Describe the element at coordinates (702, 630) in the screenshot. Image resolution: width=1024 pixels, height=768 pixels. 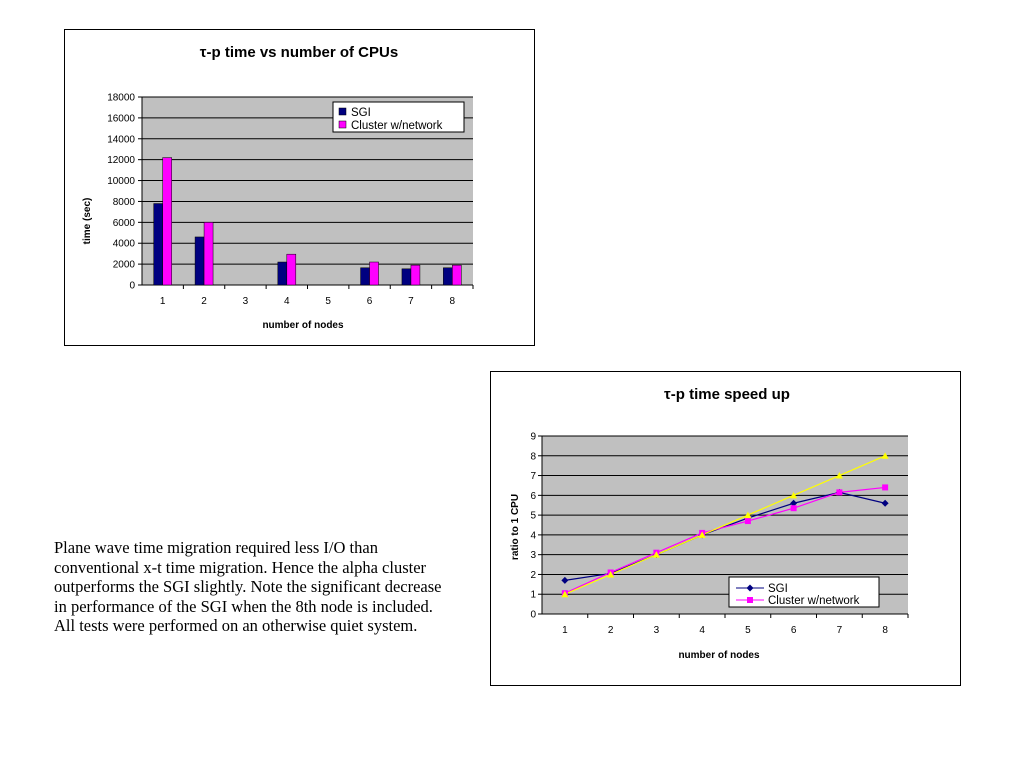
I see `speedup-x-tick-label: 4` at that location.